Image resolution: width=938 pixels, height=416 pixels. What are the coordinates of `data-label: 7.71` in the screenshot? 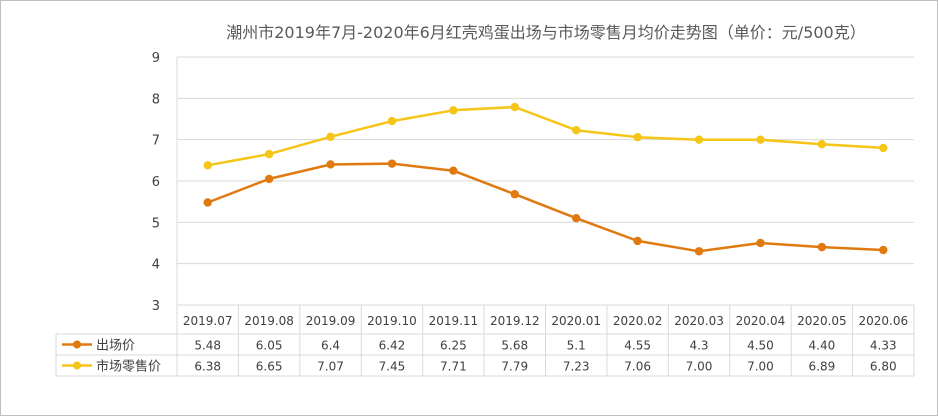 It's located at (453, 367).